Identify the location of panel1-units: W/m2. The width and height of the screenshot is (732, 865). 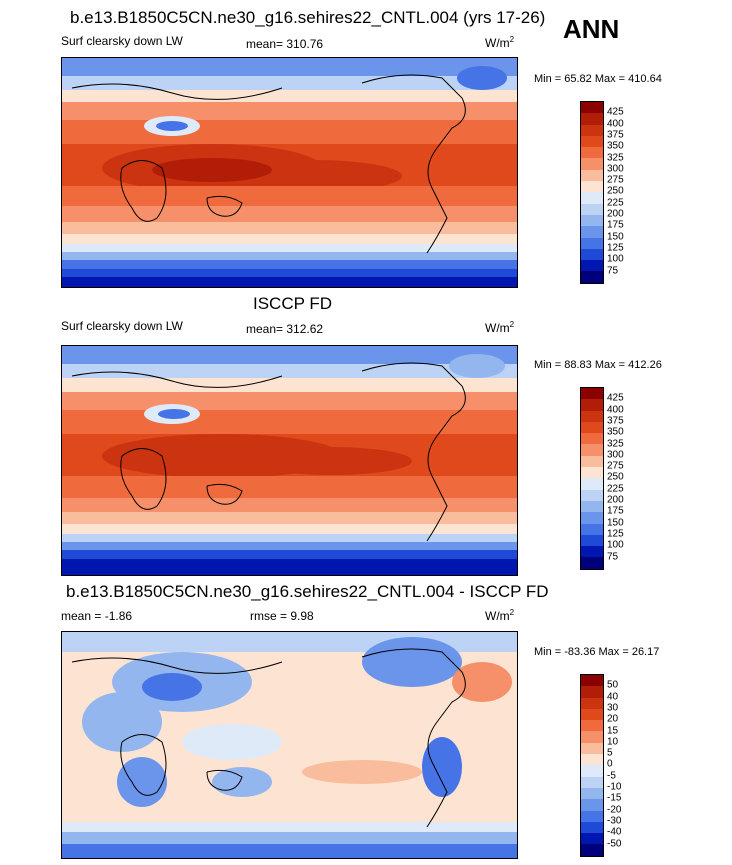
(499, 42).